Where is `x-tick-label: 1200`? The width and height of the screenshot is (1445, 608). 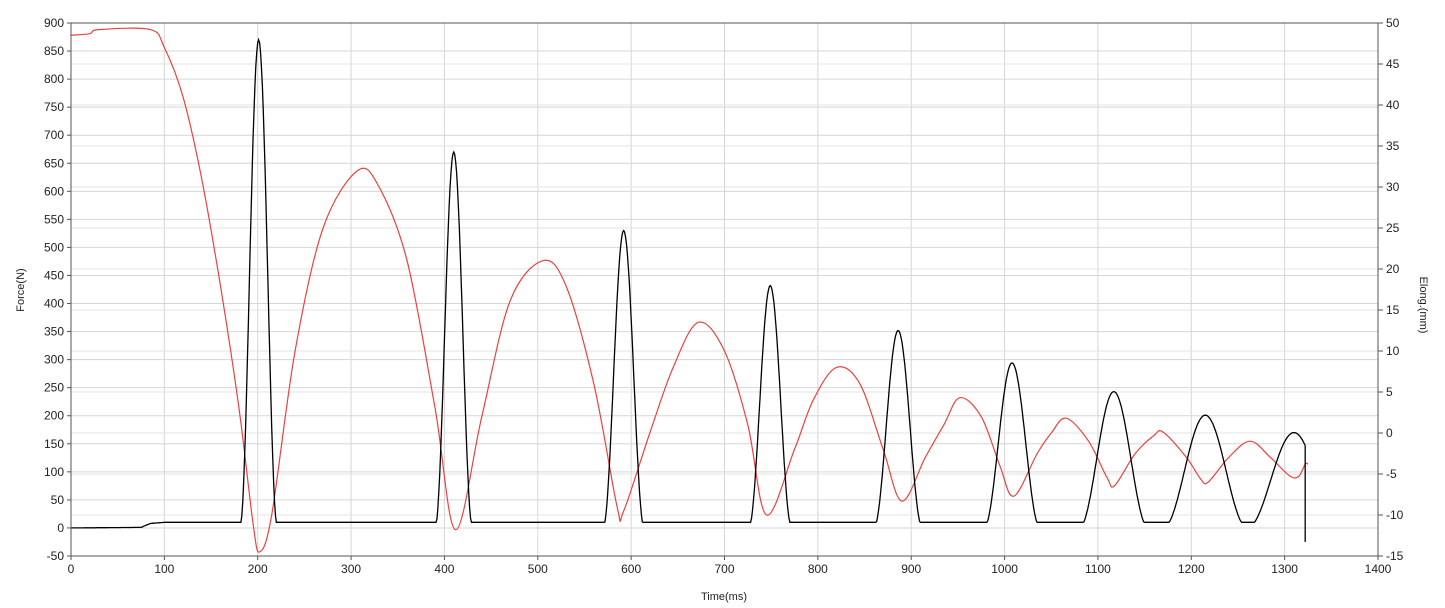 x-tick-label: 1200 is located at coordinates (1191, 569).